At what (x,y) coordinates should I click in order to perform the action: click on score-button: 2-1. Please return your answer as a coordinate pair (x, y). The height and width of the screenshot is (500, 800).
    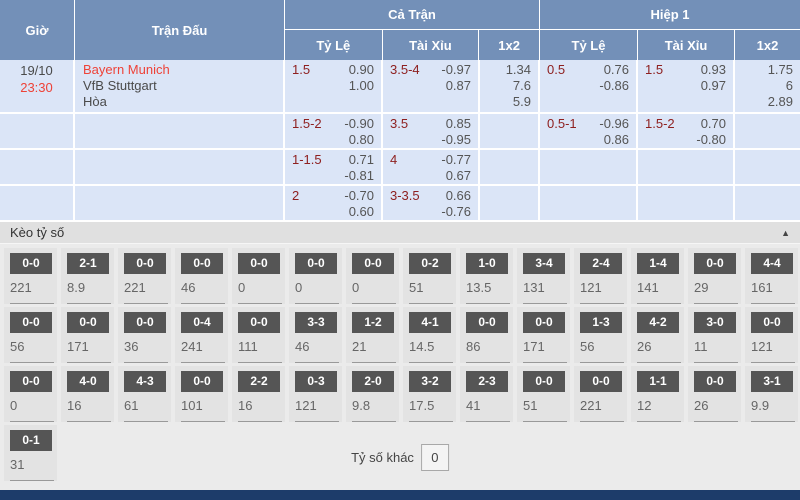
    Looking at the image, I should click on (88, 263).